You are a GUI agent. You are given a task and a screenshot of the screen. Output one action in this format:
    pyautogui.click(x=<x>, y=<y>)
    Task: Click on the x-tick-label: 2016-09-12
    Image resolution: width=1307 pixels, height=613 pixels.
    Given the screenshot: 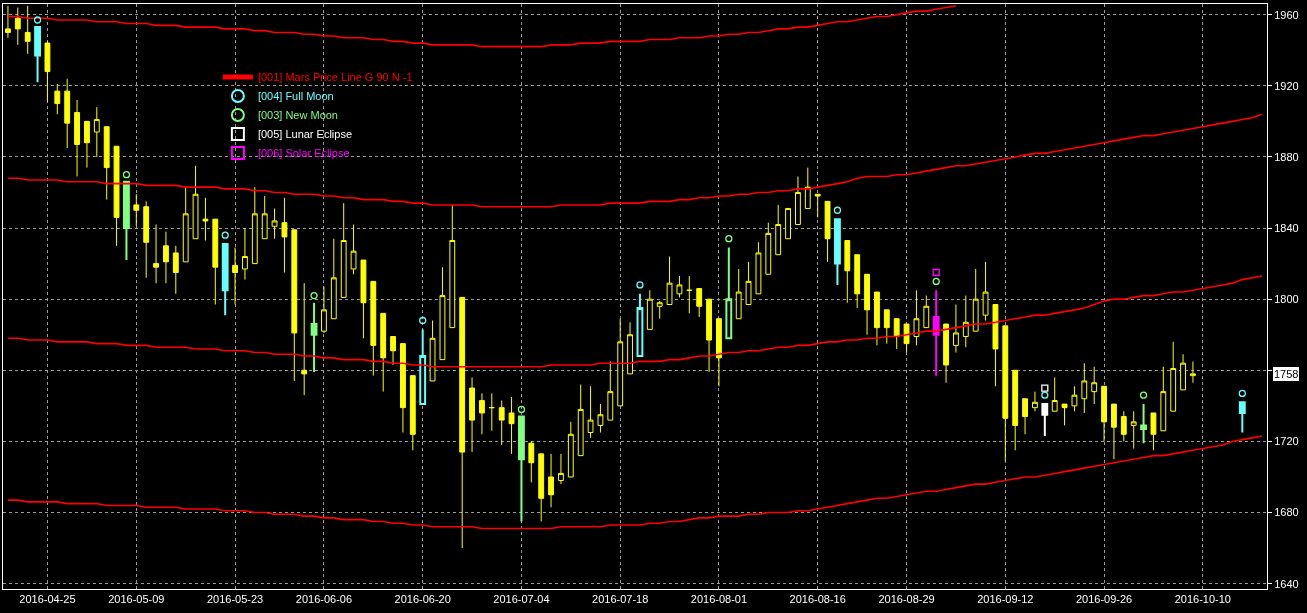 What is the action you would take?
    pyautogui.click(x=1005, y=599)
    